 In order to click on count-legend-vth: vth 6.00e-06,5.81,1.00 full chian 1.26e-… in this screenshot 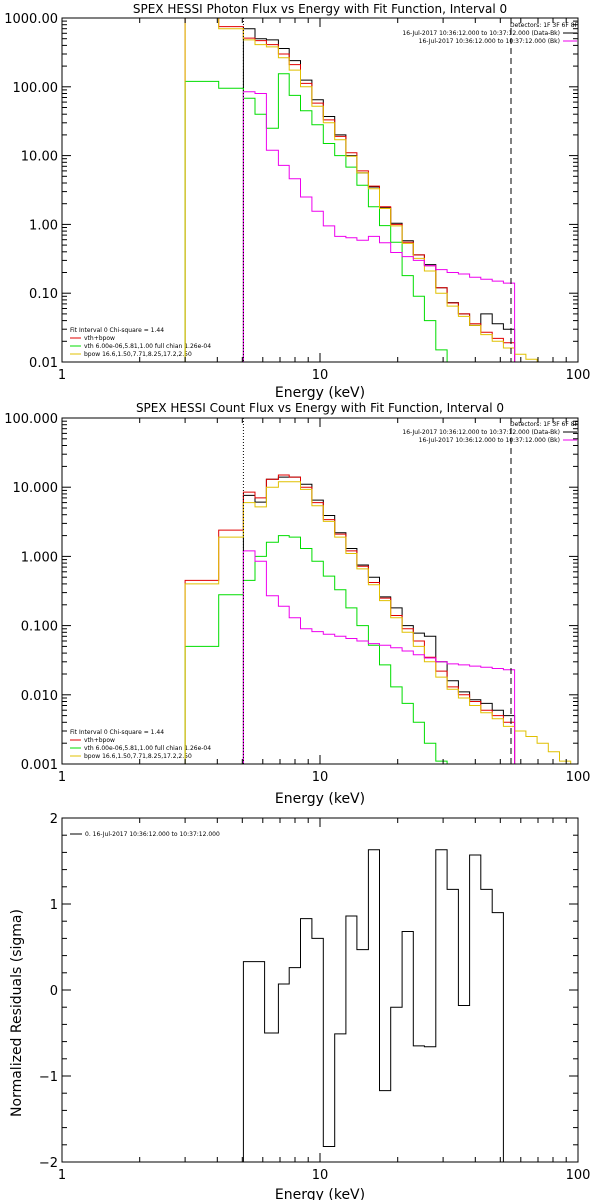, I will do `click(147, 748)`.